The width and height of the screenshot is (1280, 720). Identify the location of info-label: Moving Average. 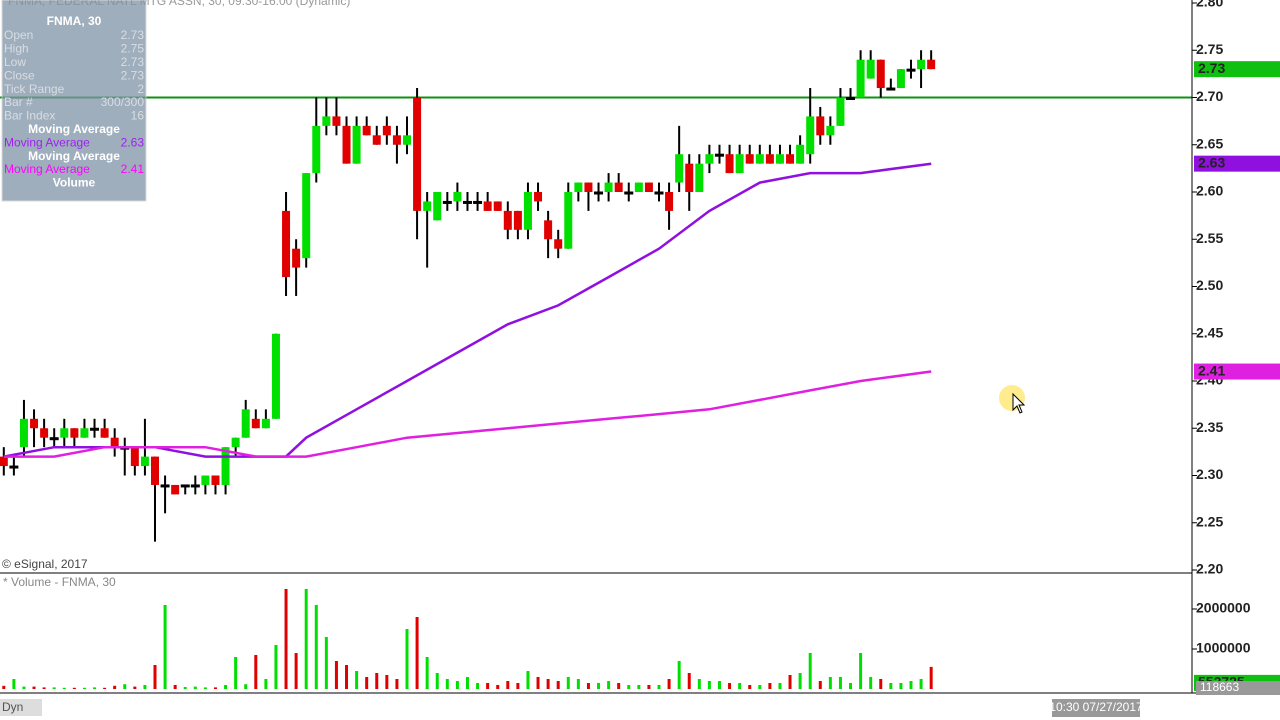
(47, 169).